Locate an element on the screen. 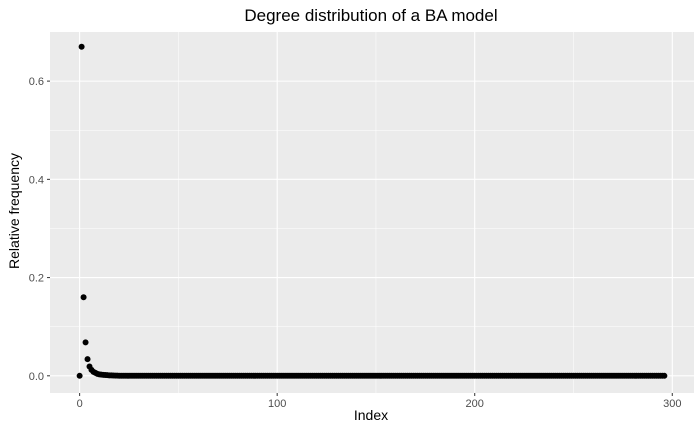 This screenshot has width=700, height=432. x-tick-label: 100 is located at coordinates (277, 404).